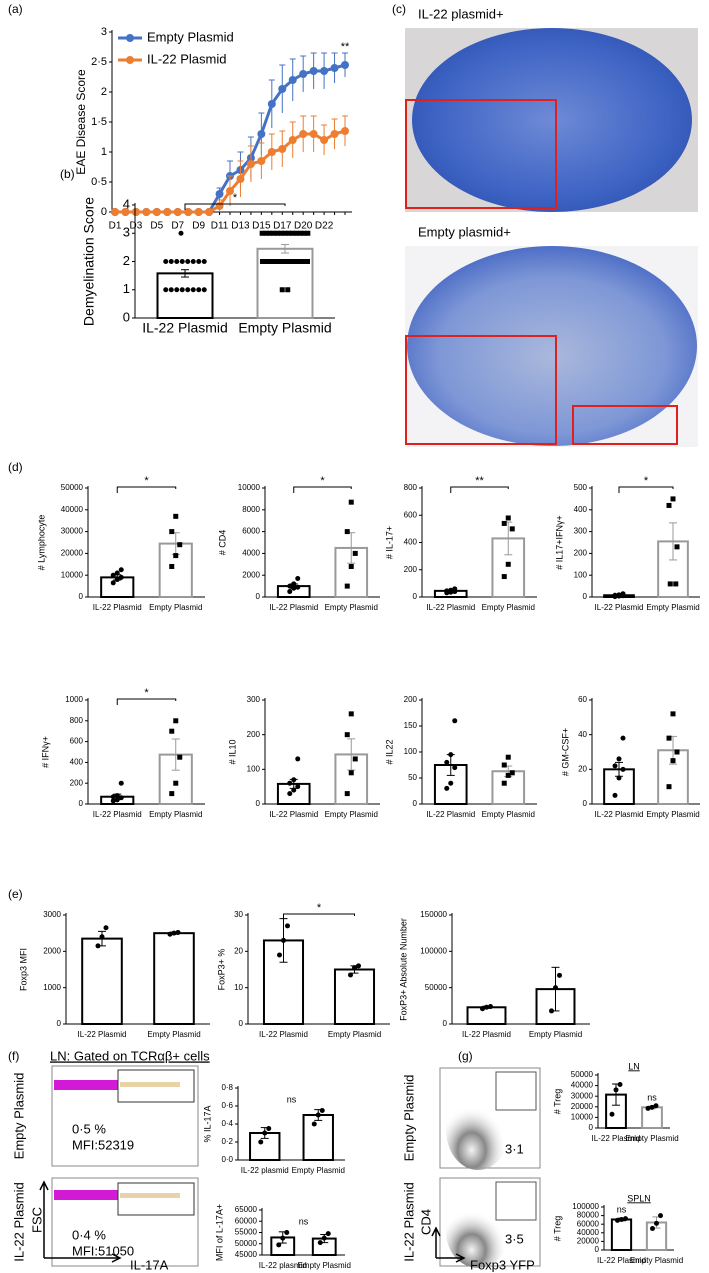  I want to click on y-tick-label: 1, so click(126, 288).